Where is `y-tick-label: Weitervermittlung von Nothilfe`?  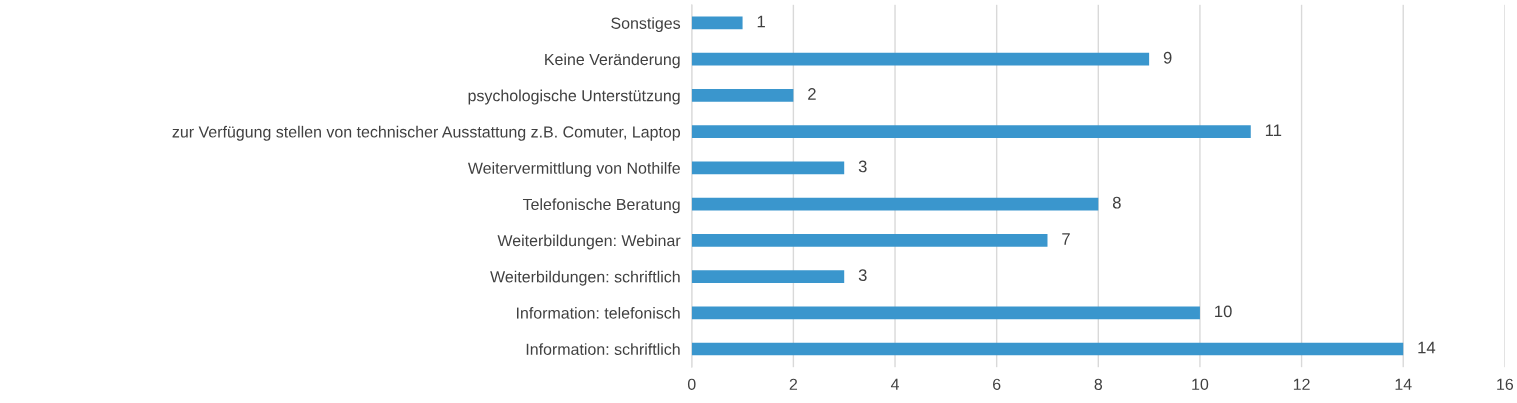
y-tick-label: Weitervermittlung von Nothilfe is located at coordinates (573, 169).